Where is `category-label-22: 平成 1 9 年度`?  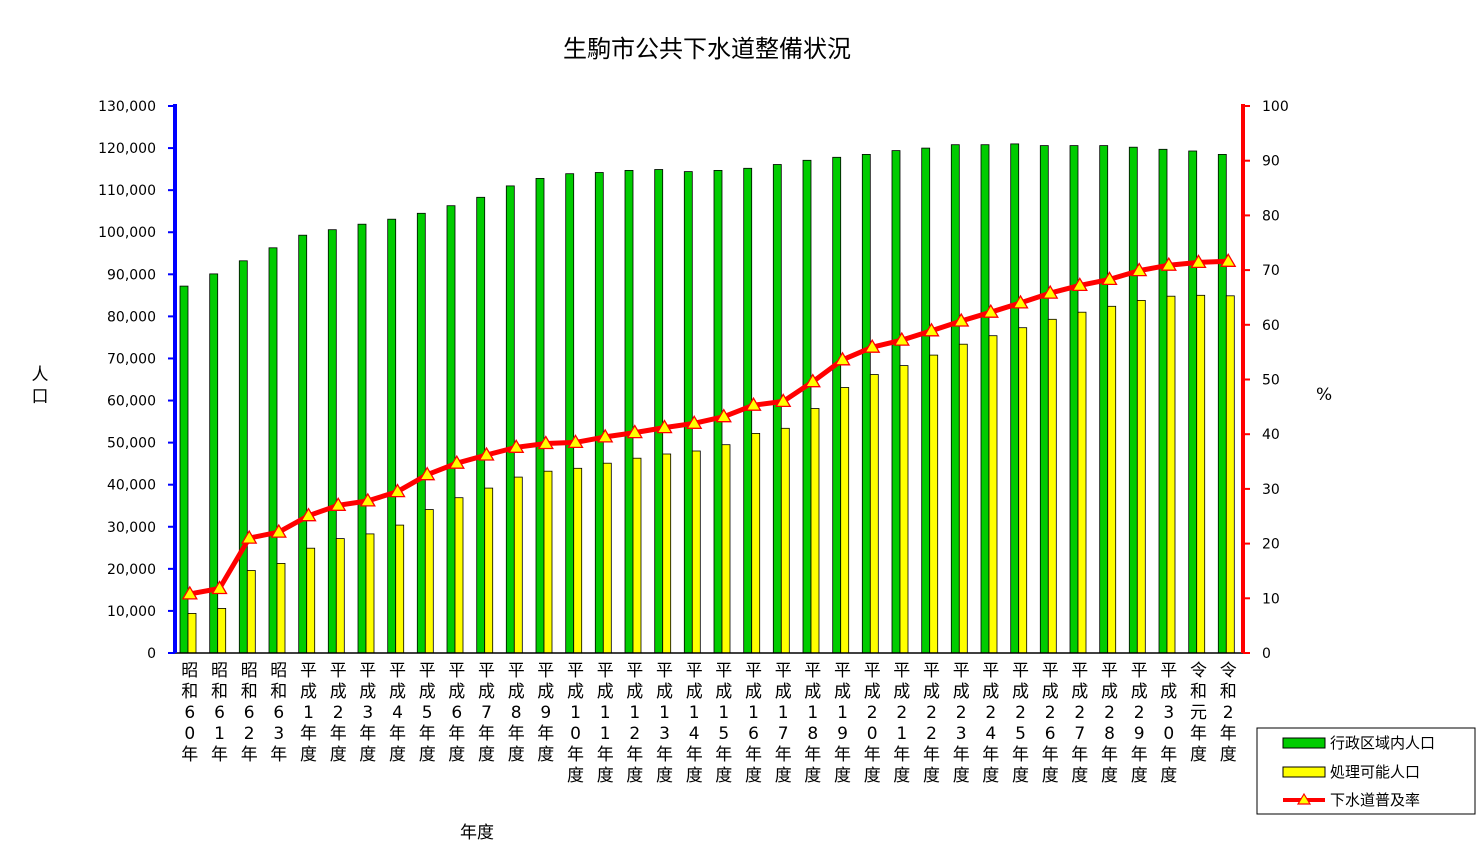
category-label-22: 平成 1 9 年度 is located at coordinates (842, 723).